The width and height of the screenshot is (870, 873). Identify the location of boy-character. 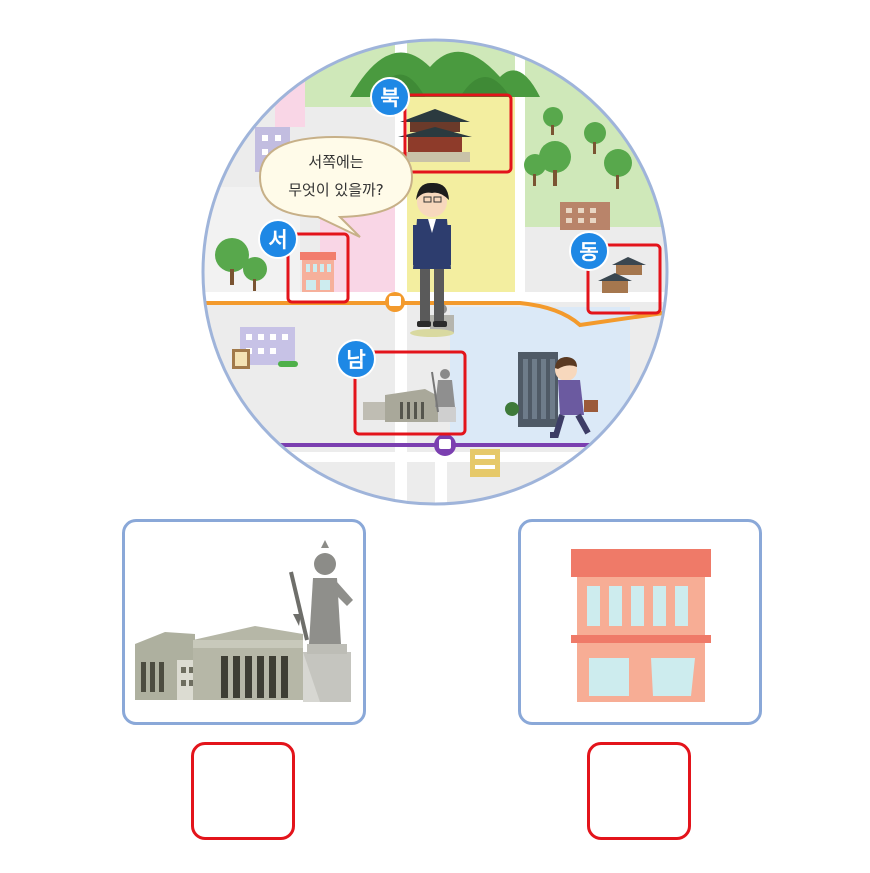
(432, 259).